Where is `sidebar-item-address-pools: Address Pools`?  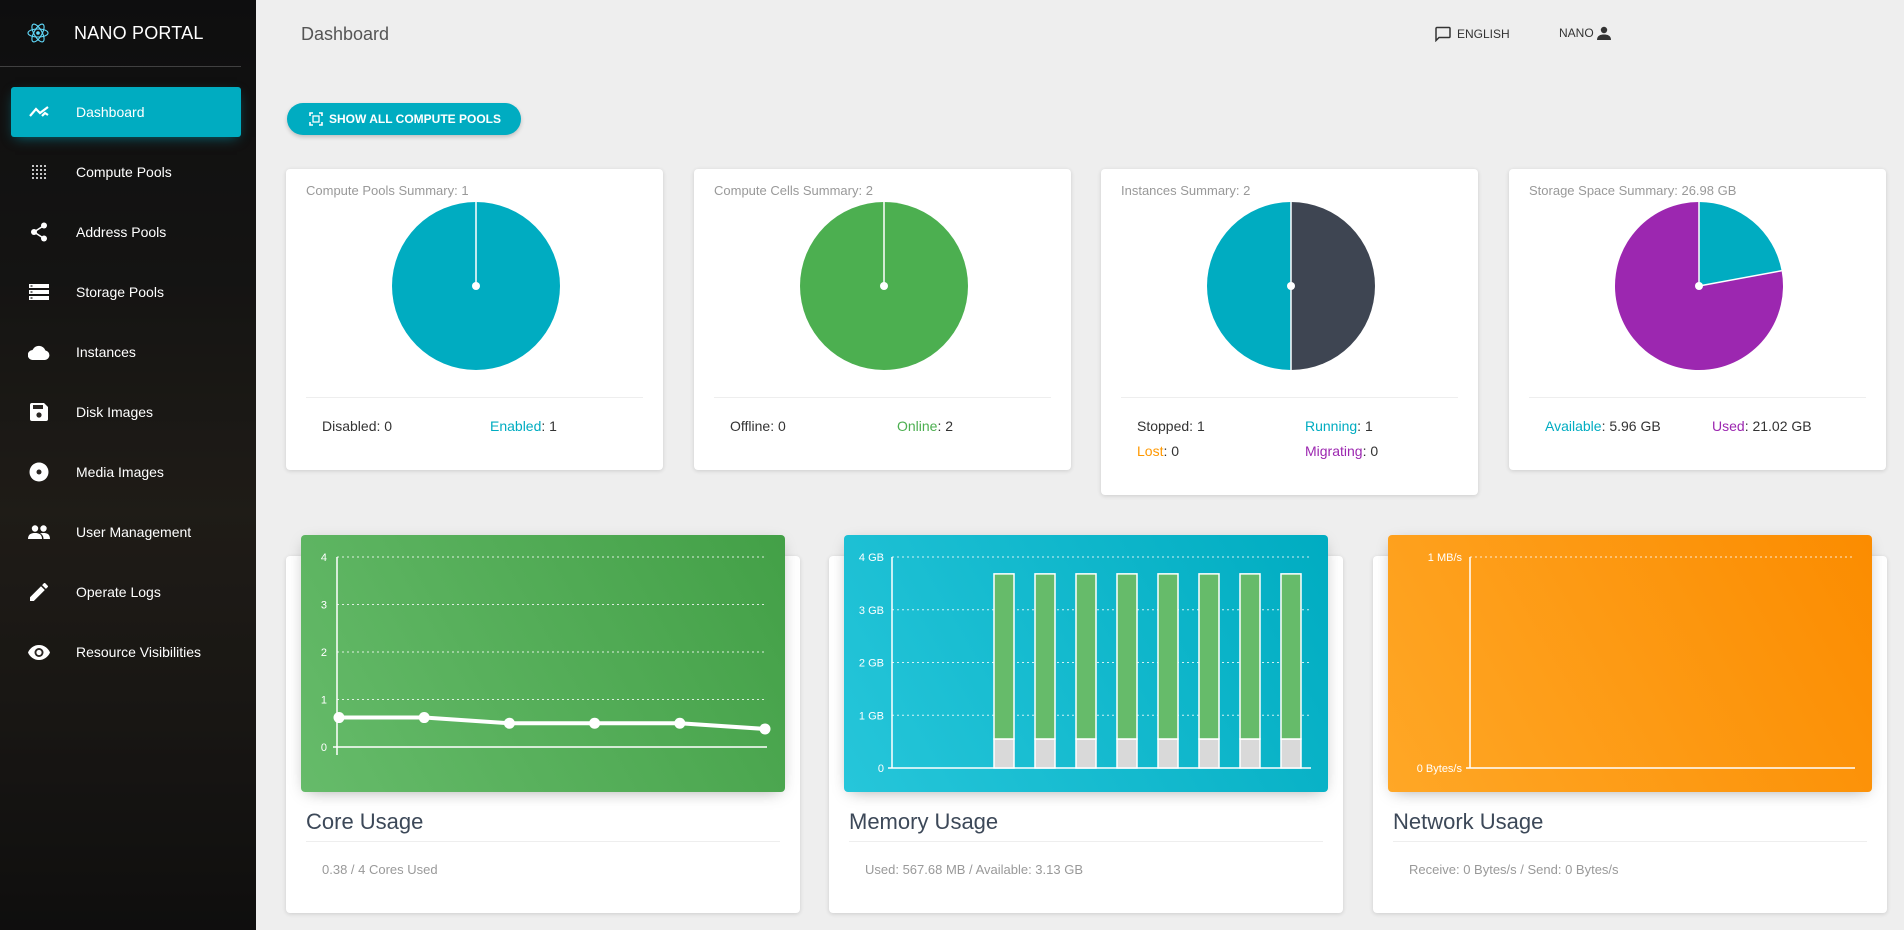
sidebar-item-address-pools: Address Pools is located at coordinates (126, 232).